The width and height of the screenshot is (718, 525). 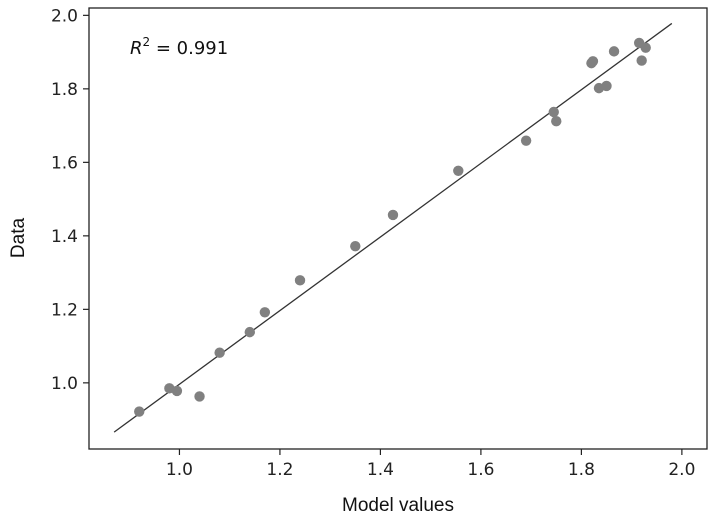 I want to click on r-symbol: R, so click(x=136, y=48).